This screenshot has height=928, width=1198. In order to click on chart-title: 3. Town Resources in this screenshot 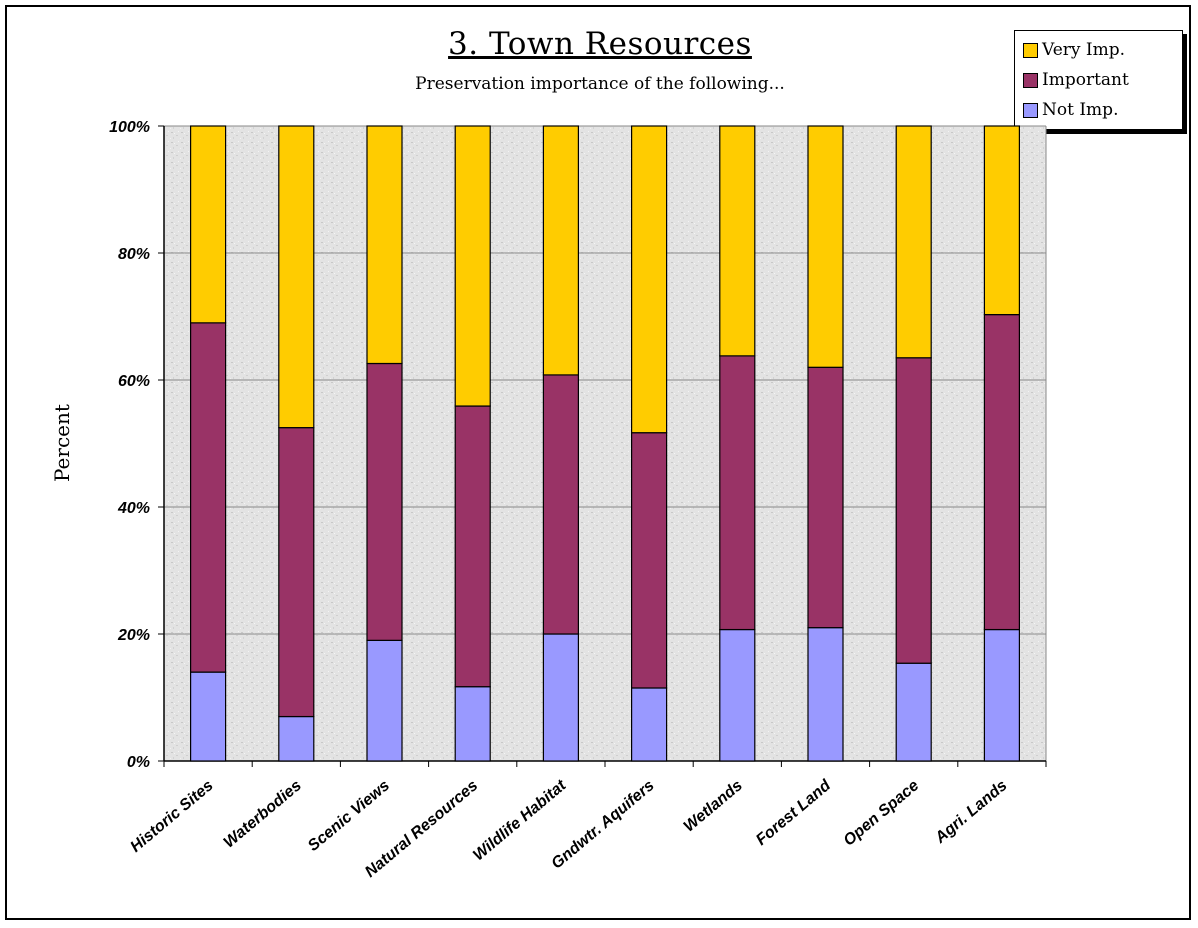, I will do `click(600, 44)`.